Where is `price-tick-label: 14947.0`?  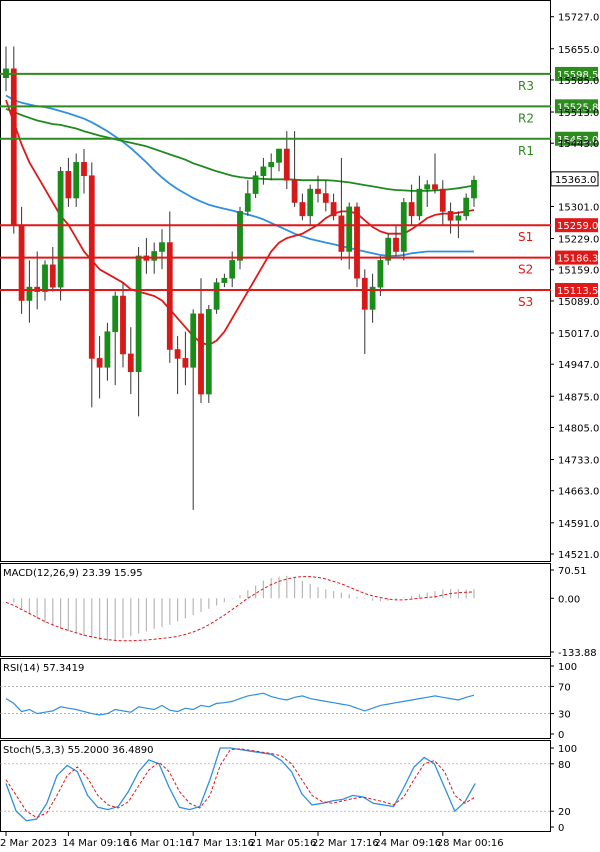 price-tick-label: 14947.0 is located at coordinates (578, 365).